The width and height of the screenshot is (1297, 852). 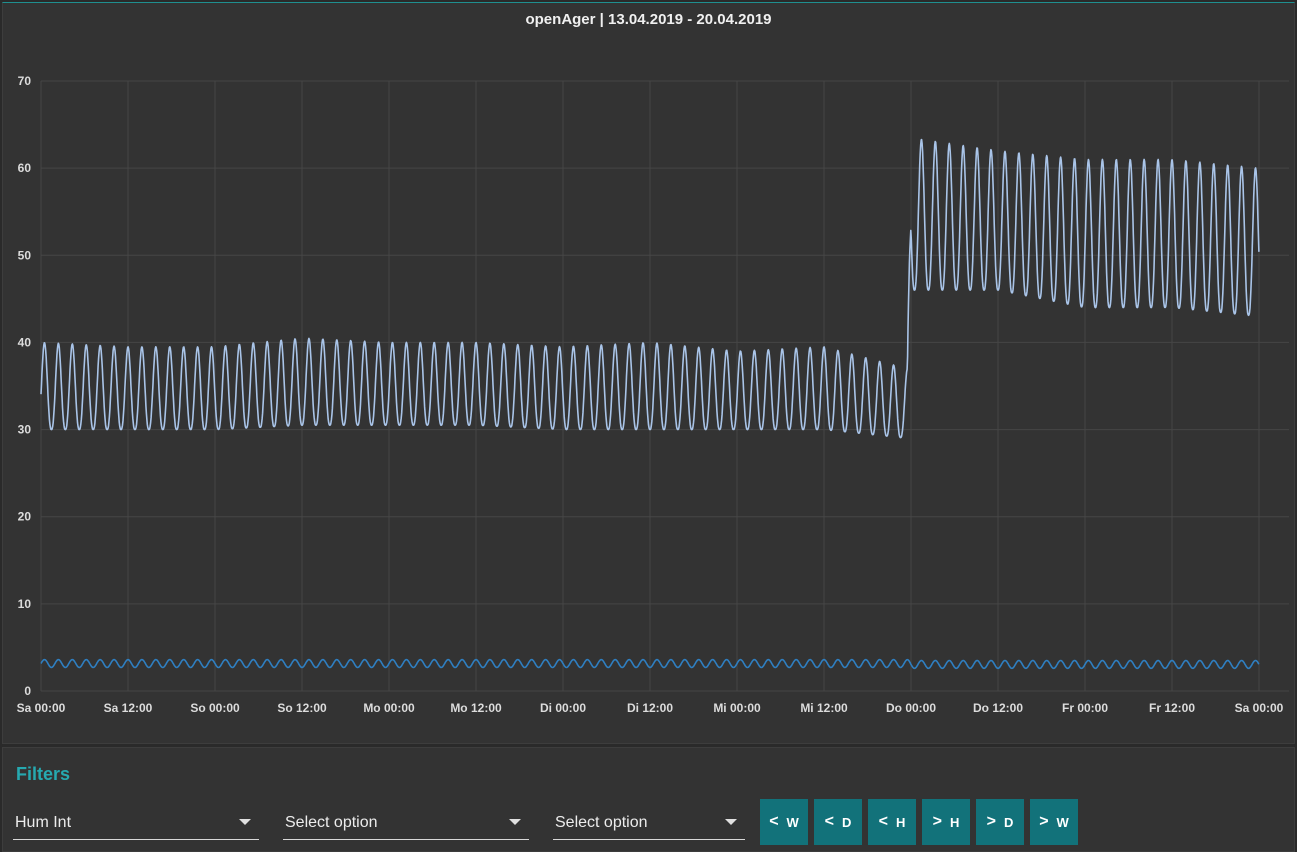 I want to click on next-week-button: > W, so click(x=1054, y=822).